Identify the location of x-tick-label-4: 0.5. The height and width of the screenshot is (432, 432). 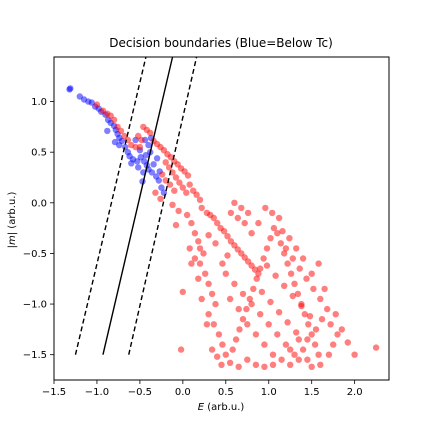
(226, 392).